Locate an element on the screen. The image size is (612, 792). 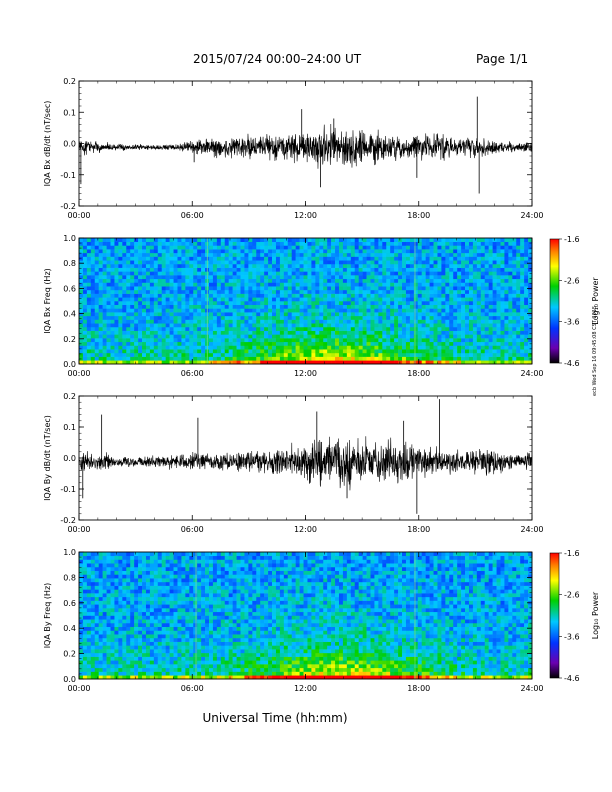
y-axis-label: IQA Bx Freq (Hz) is located at coordinates (47, 301).